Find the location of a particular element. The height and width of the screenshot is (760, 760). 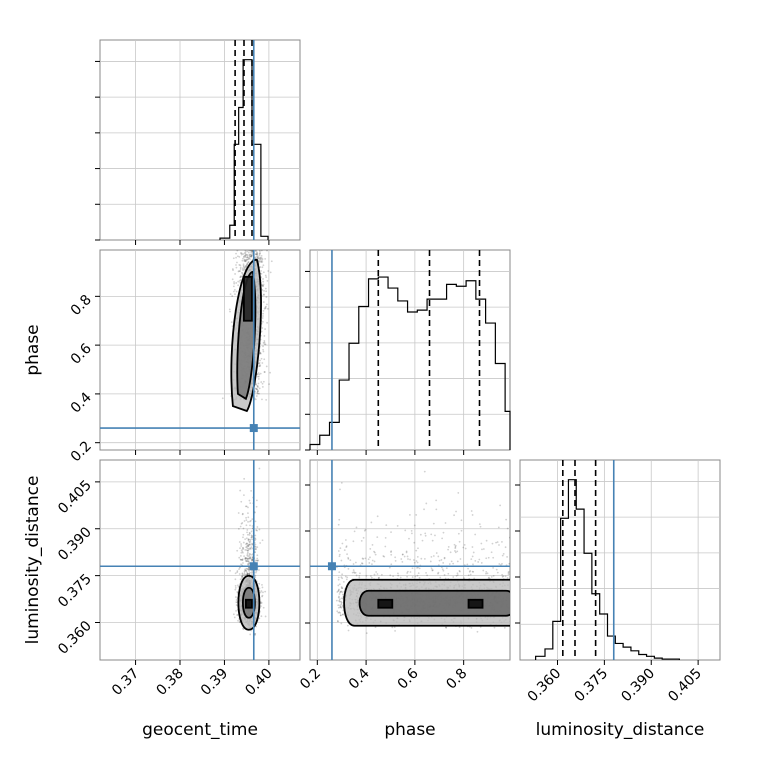

x-tick-label: 0.8 is located at coordinates (456, 679).